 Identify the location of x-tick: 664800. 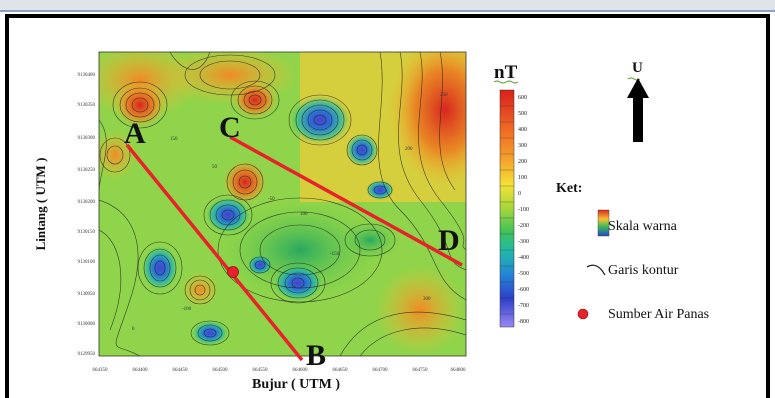
(459, 370).